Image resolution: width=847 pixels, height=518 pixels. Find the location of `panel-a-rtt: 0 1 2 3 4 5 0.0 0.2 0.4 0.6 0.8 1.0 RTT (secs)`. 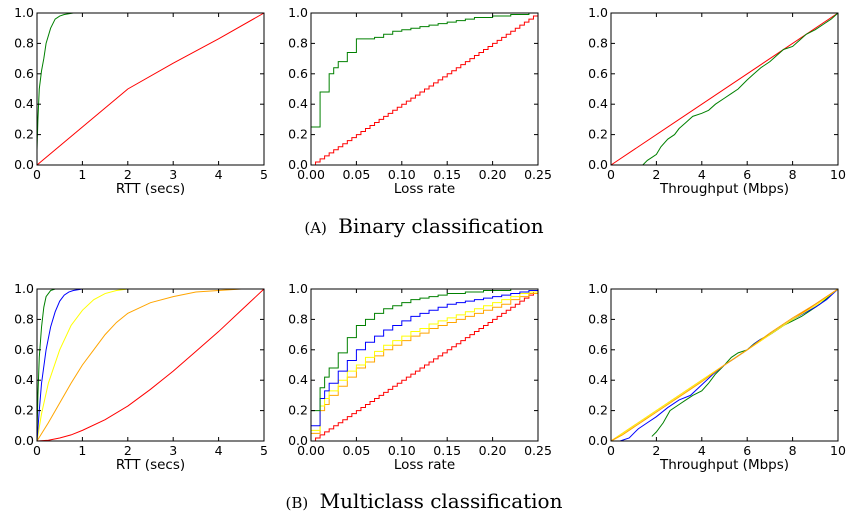

panel-a-rtt: 0 1 2 3 4 5 0.0 0.2 0.4 0.6 0.8 1.0 RTT (secs) is located at coordinates (141, 101).